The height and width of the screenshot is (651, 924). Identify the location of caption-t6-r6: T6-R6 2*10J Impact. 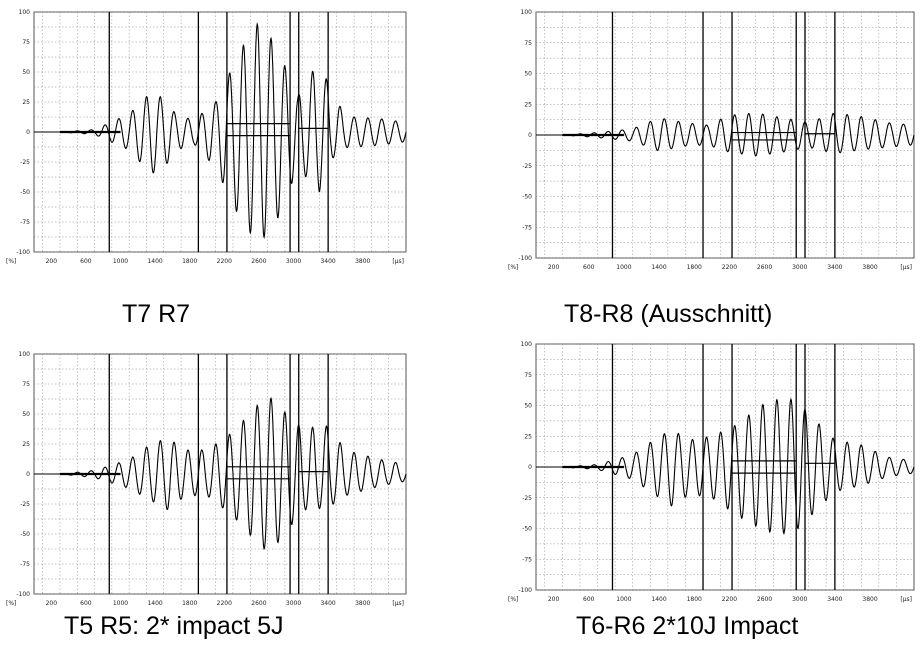
(687, 626).